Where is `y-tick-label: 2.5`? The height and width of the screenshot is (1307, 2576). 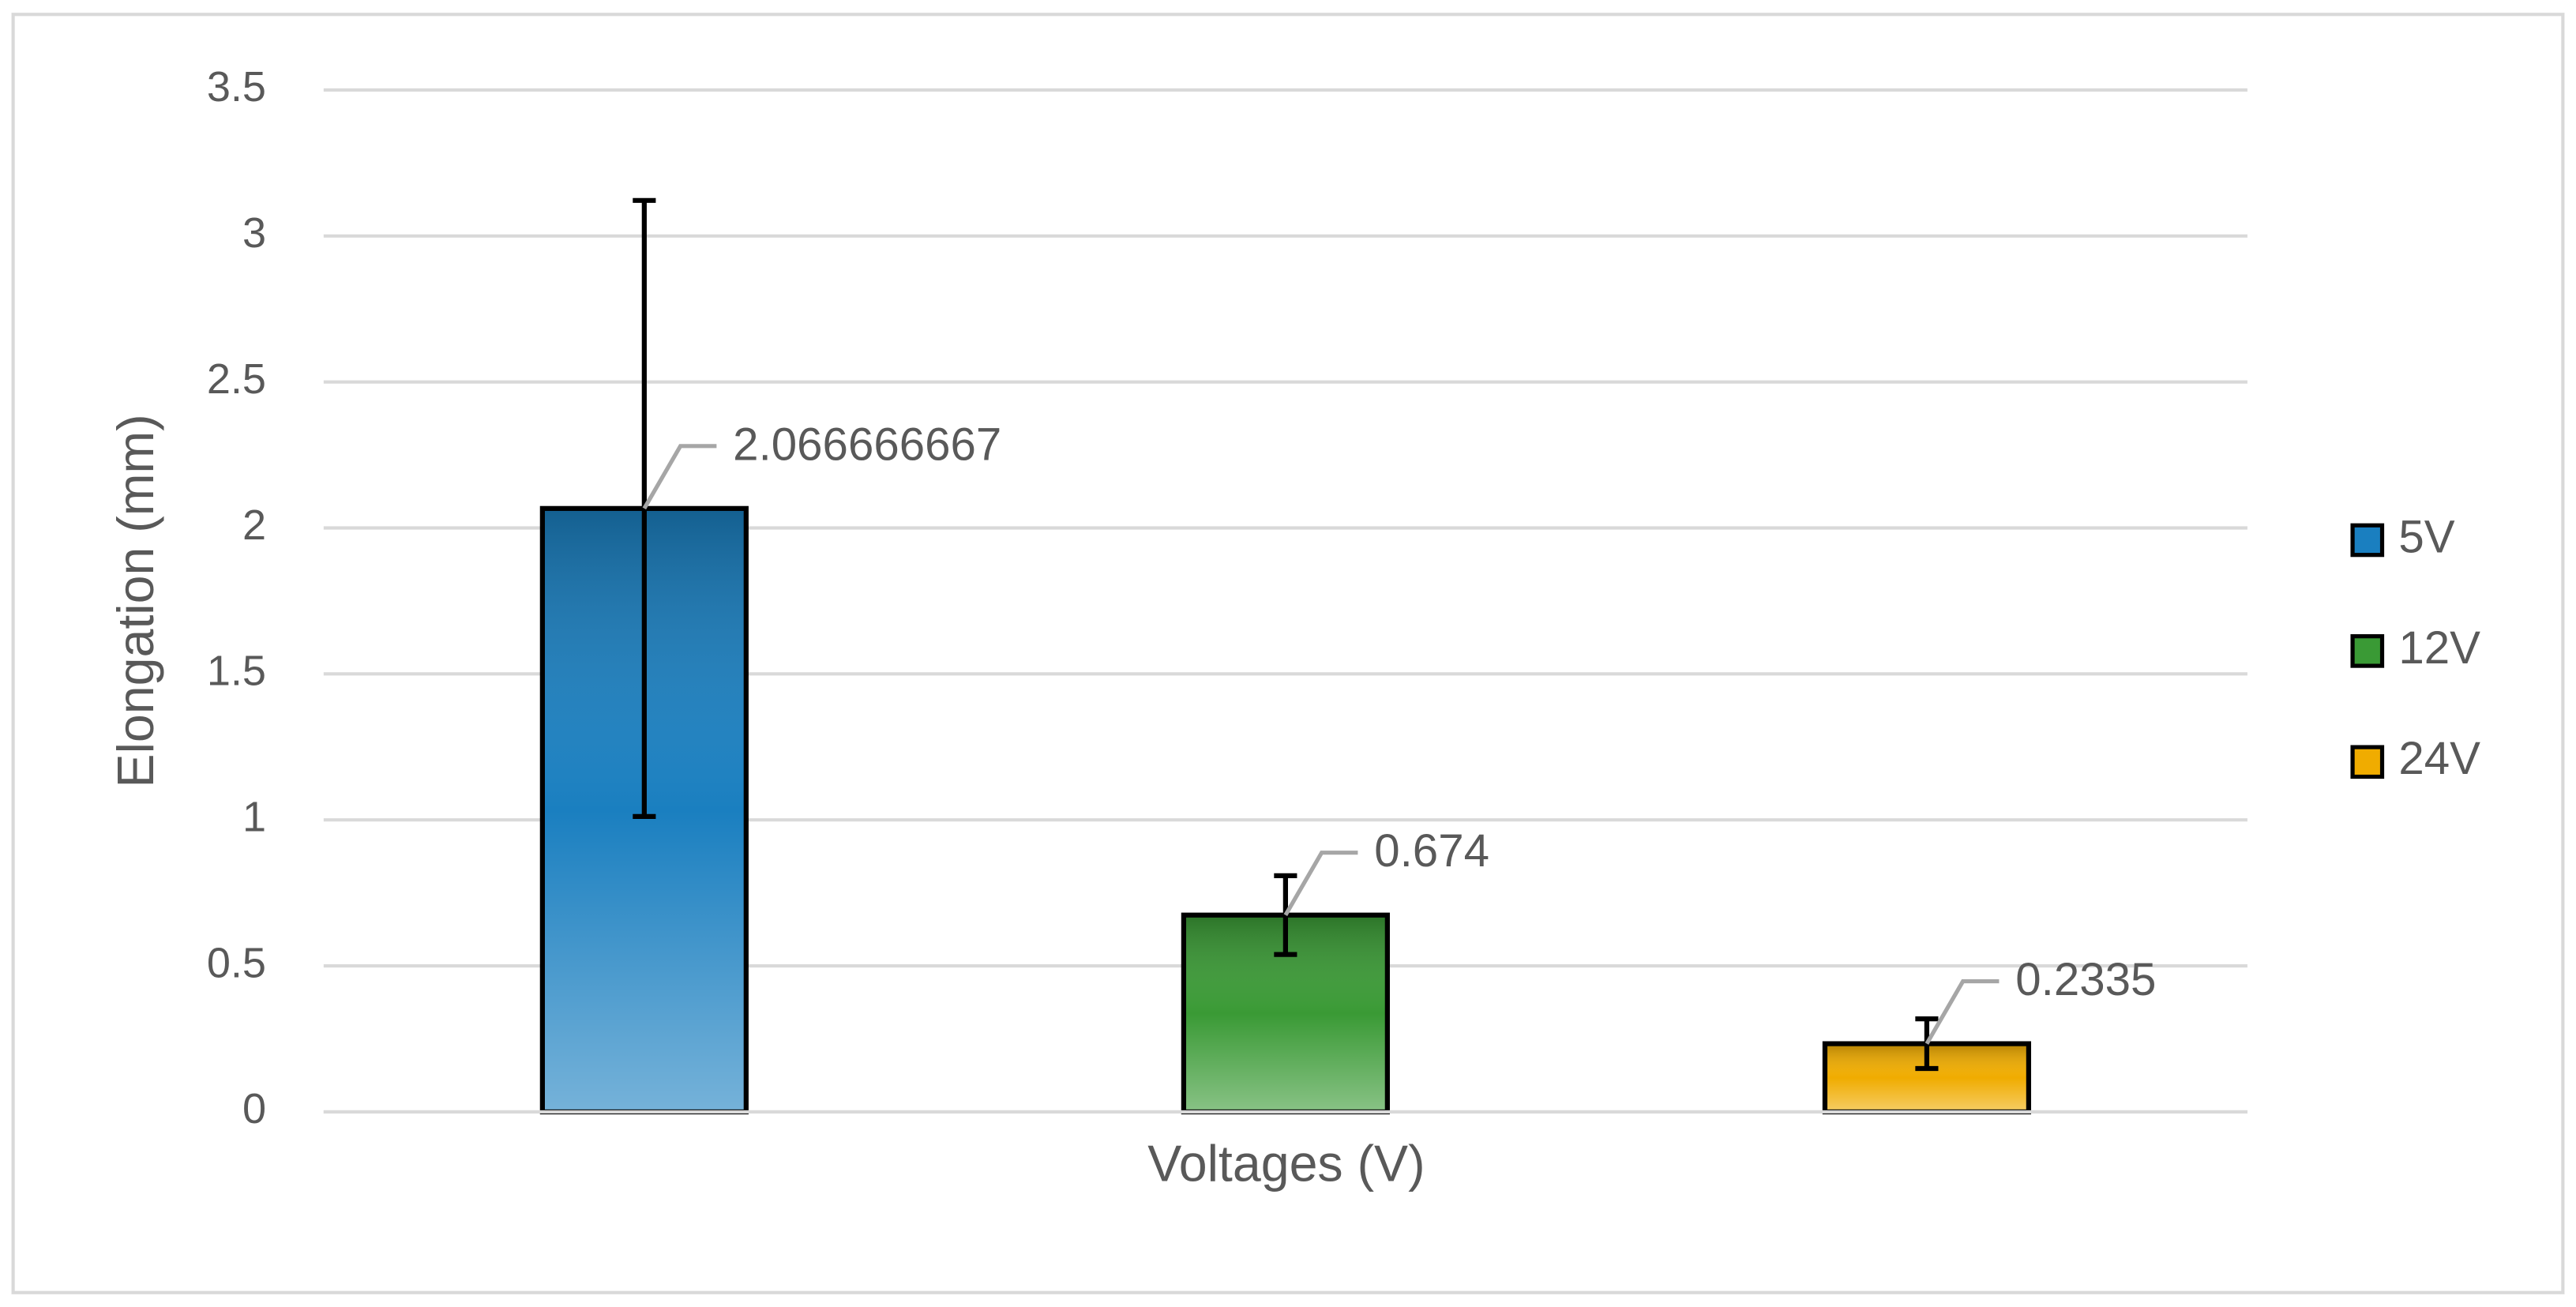 y-tick-label: 2.5 is located at coordinates (236, 379).